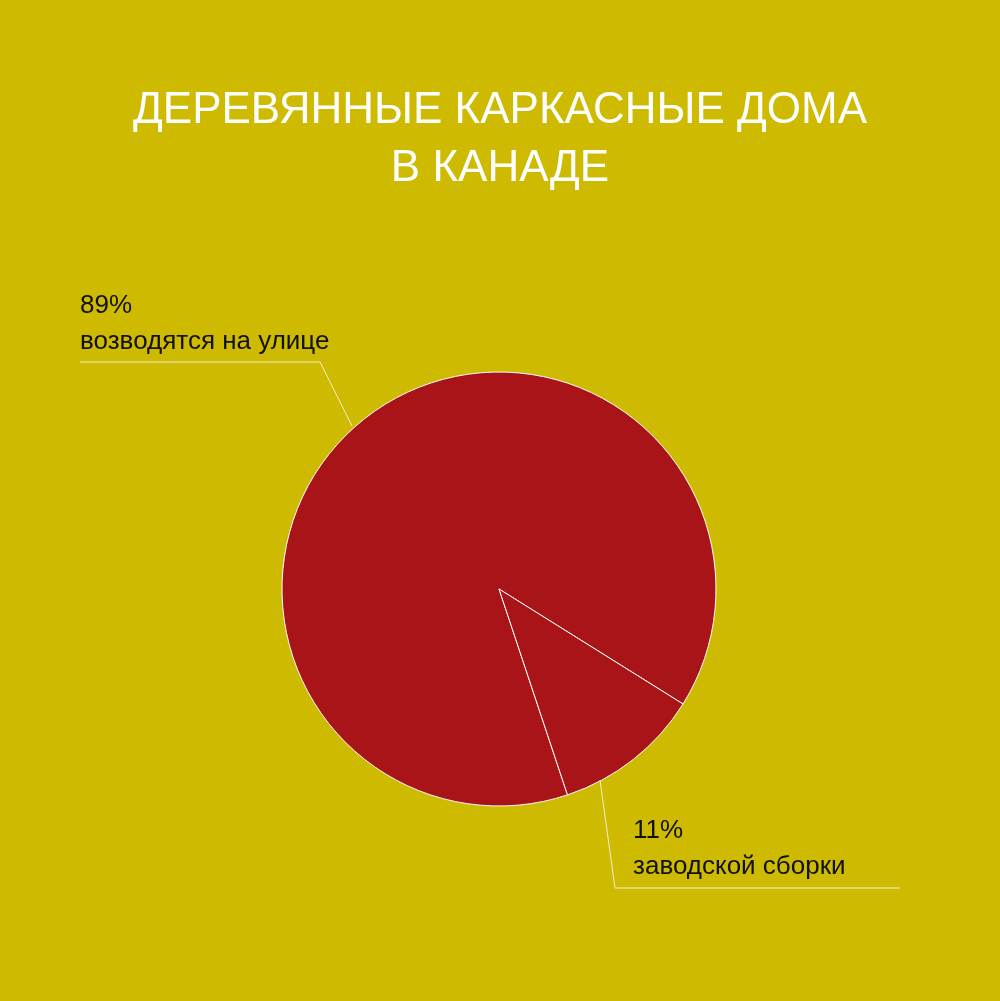  Describe the element at coordinates (591, 692) in the screenshot. I see `pie-slice` at that location.